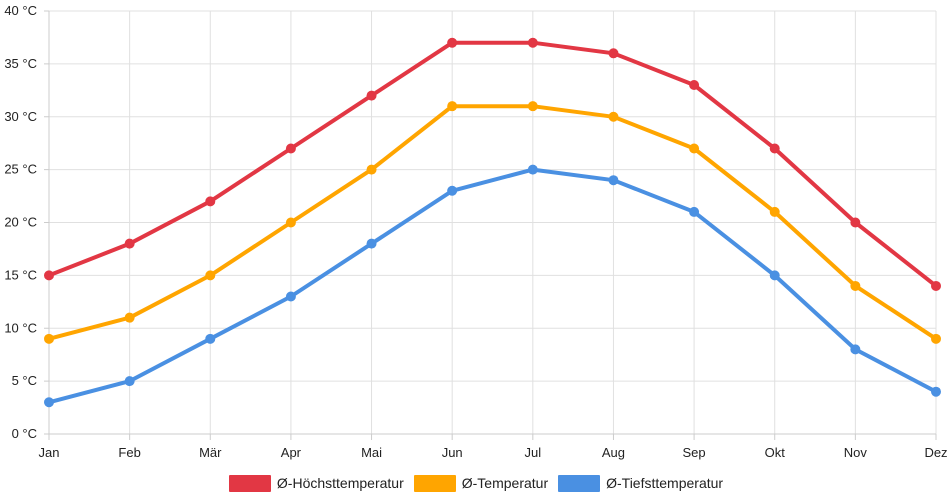 The height and width of the screenshot is (500, 952). I want to click on x-tick-label: Jul, so click(533, 452).